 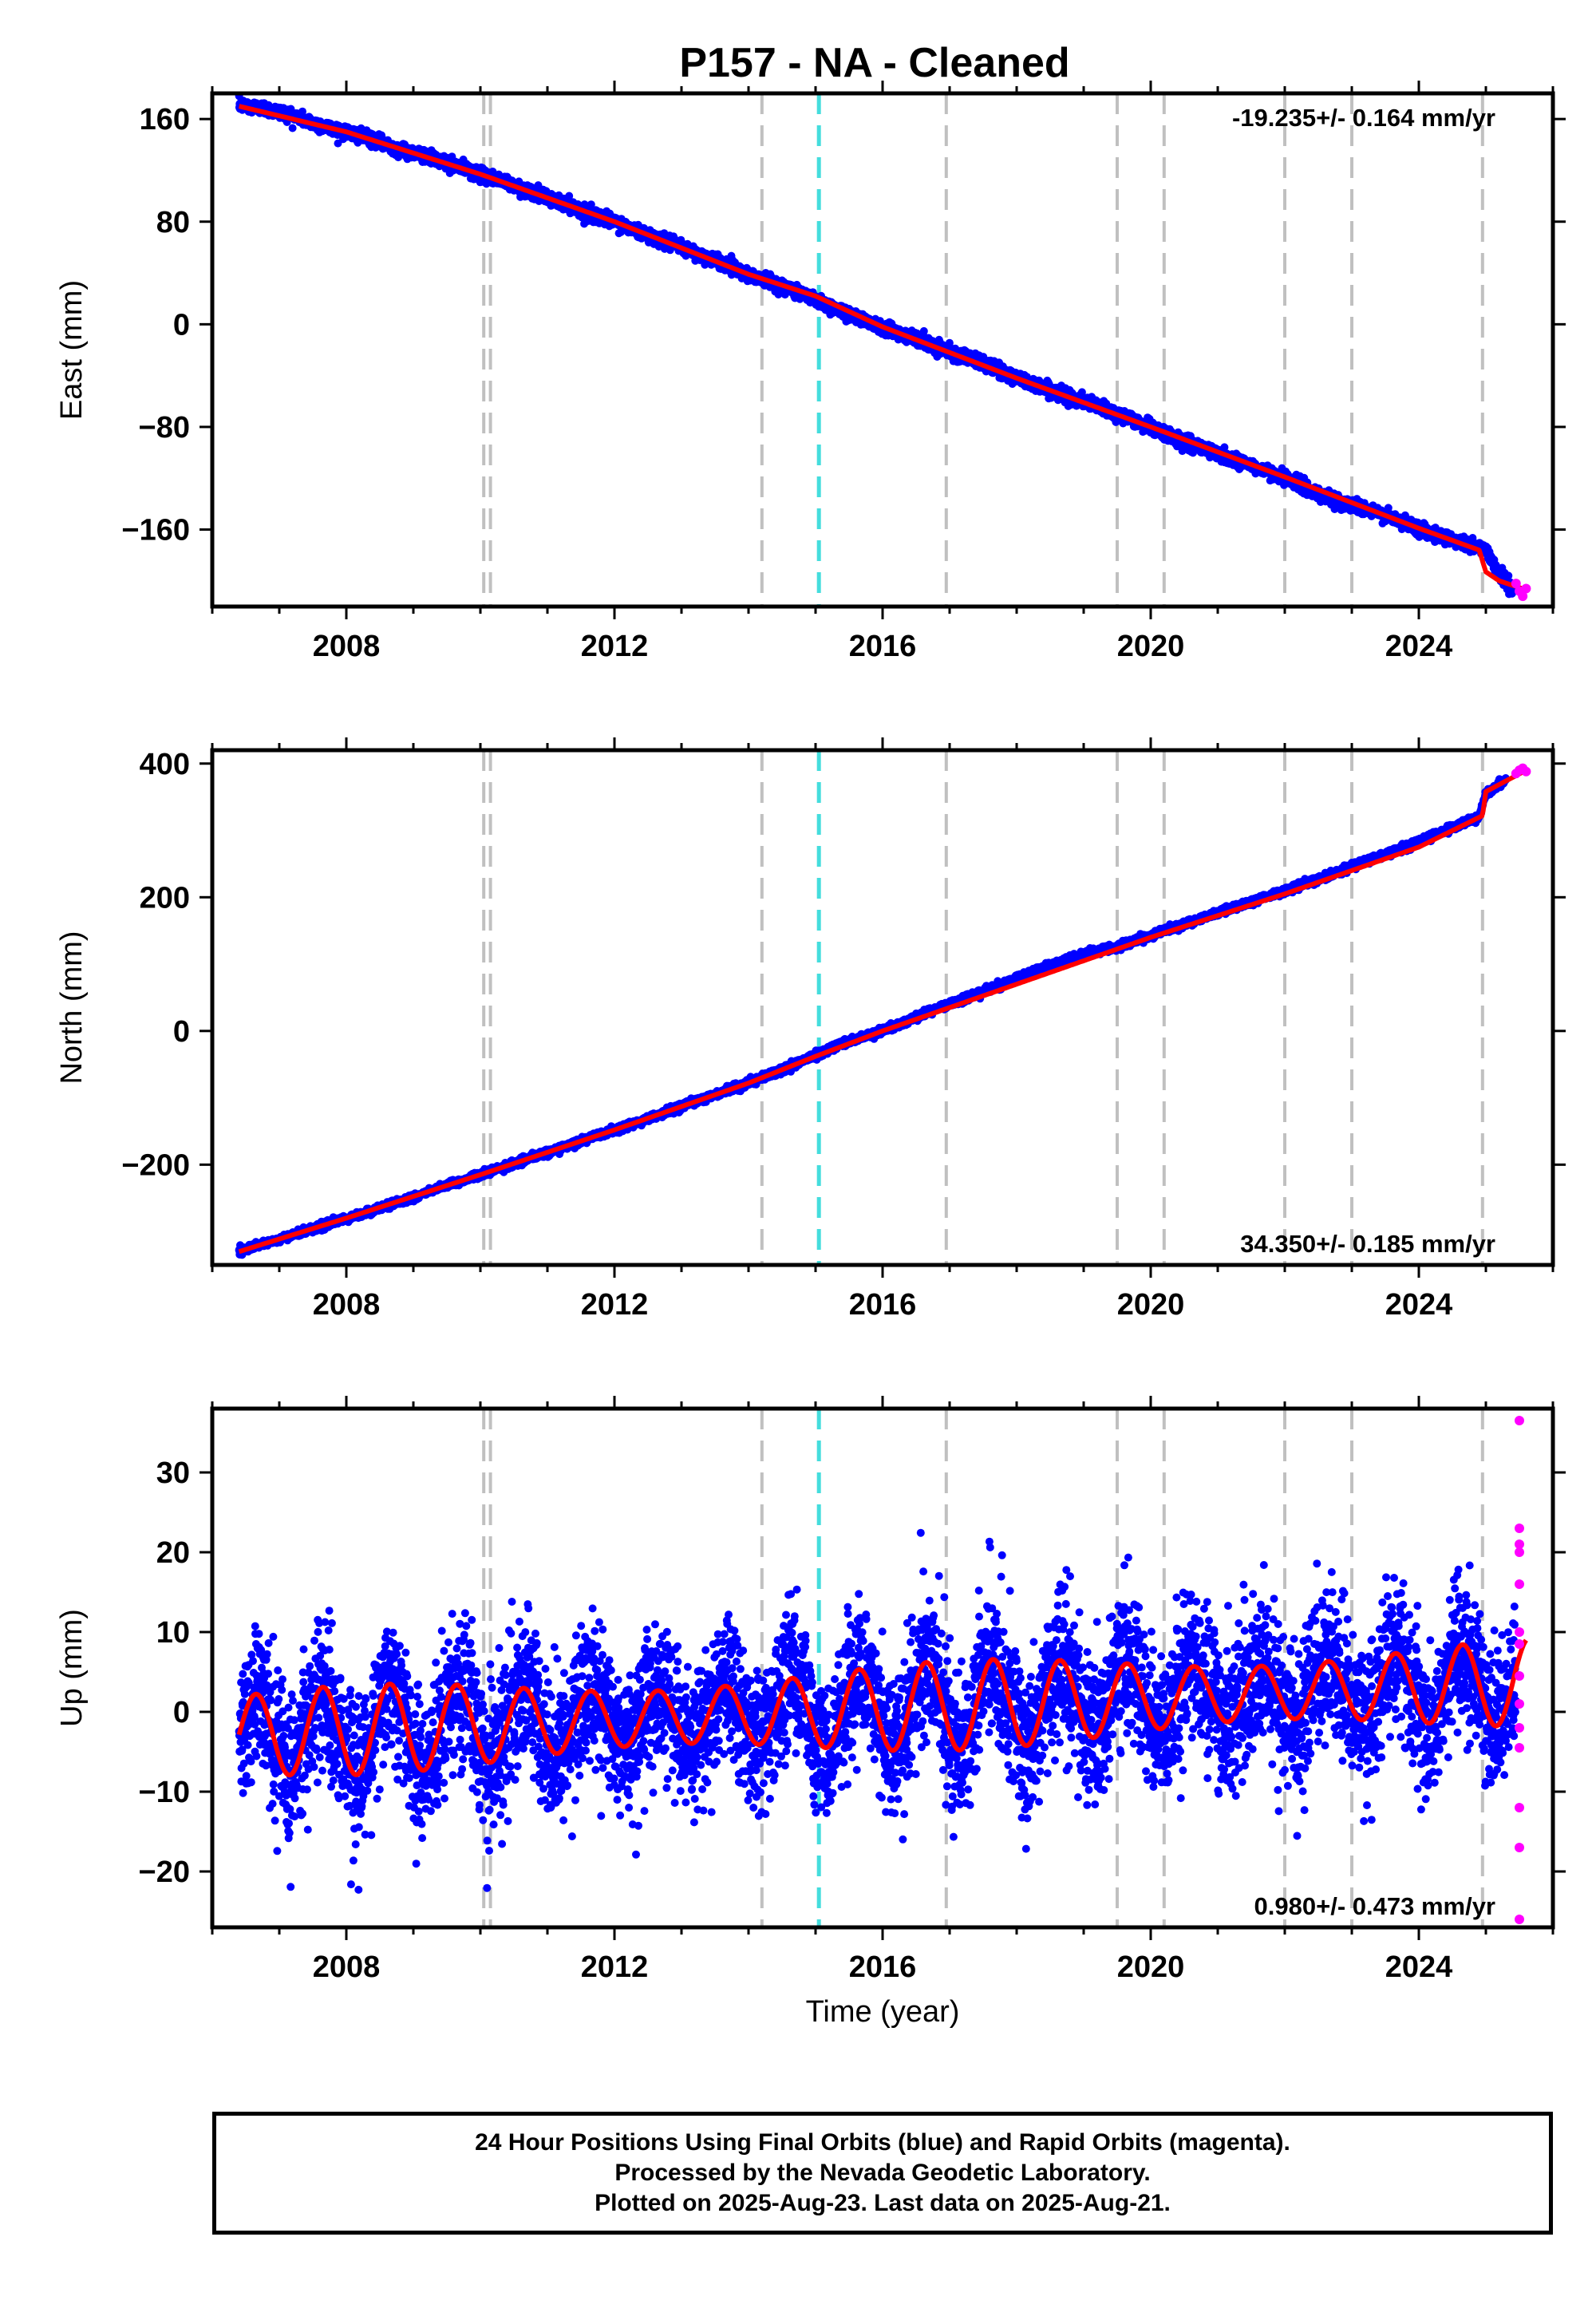 I want to click on rate-label: -19.235+/- 0.164 mm/yr, so click(x=1363, y=118).